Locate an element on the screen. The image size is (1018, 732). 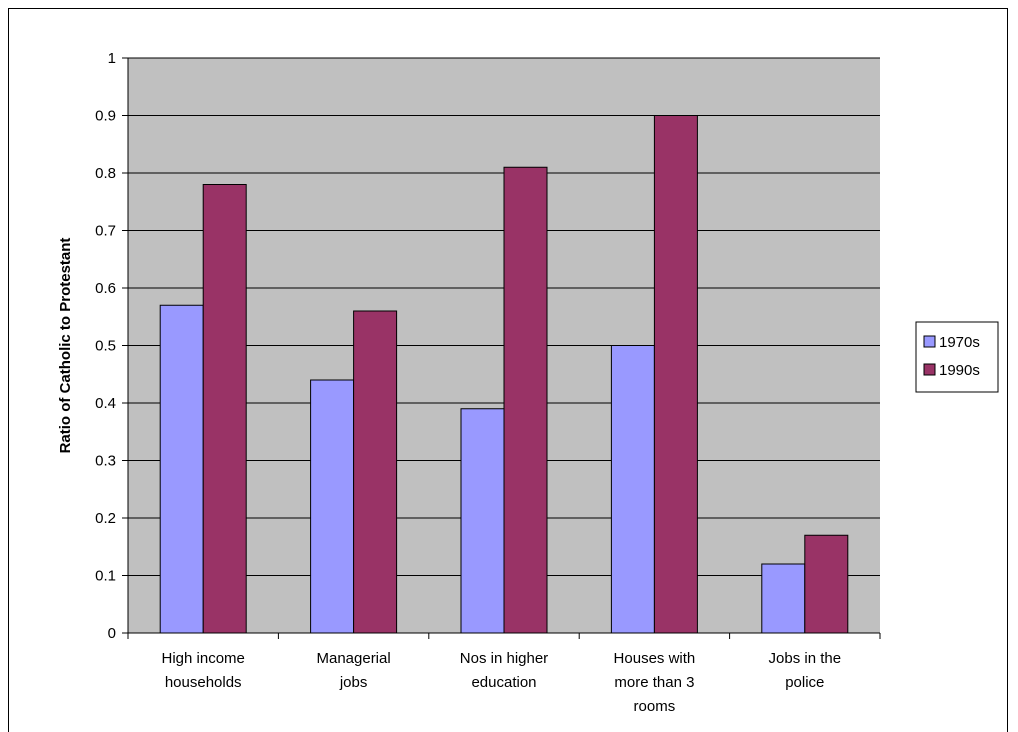
x-tick-label: education is located at coordinates (503, 682).